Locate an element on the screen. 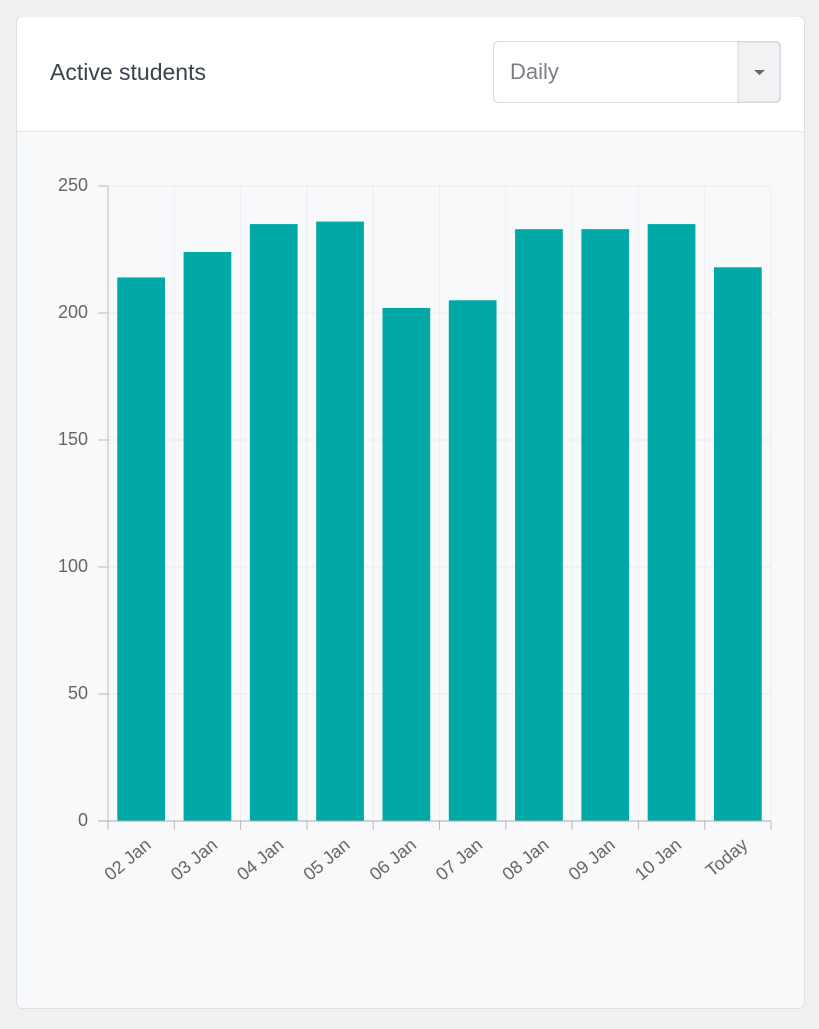 The height and width of the screenshot is (1029, 819). select-value: Daily is located at coordinates (534, 71).